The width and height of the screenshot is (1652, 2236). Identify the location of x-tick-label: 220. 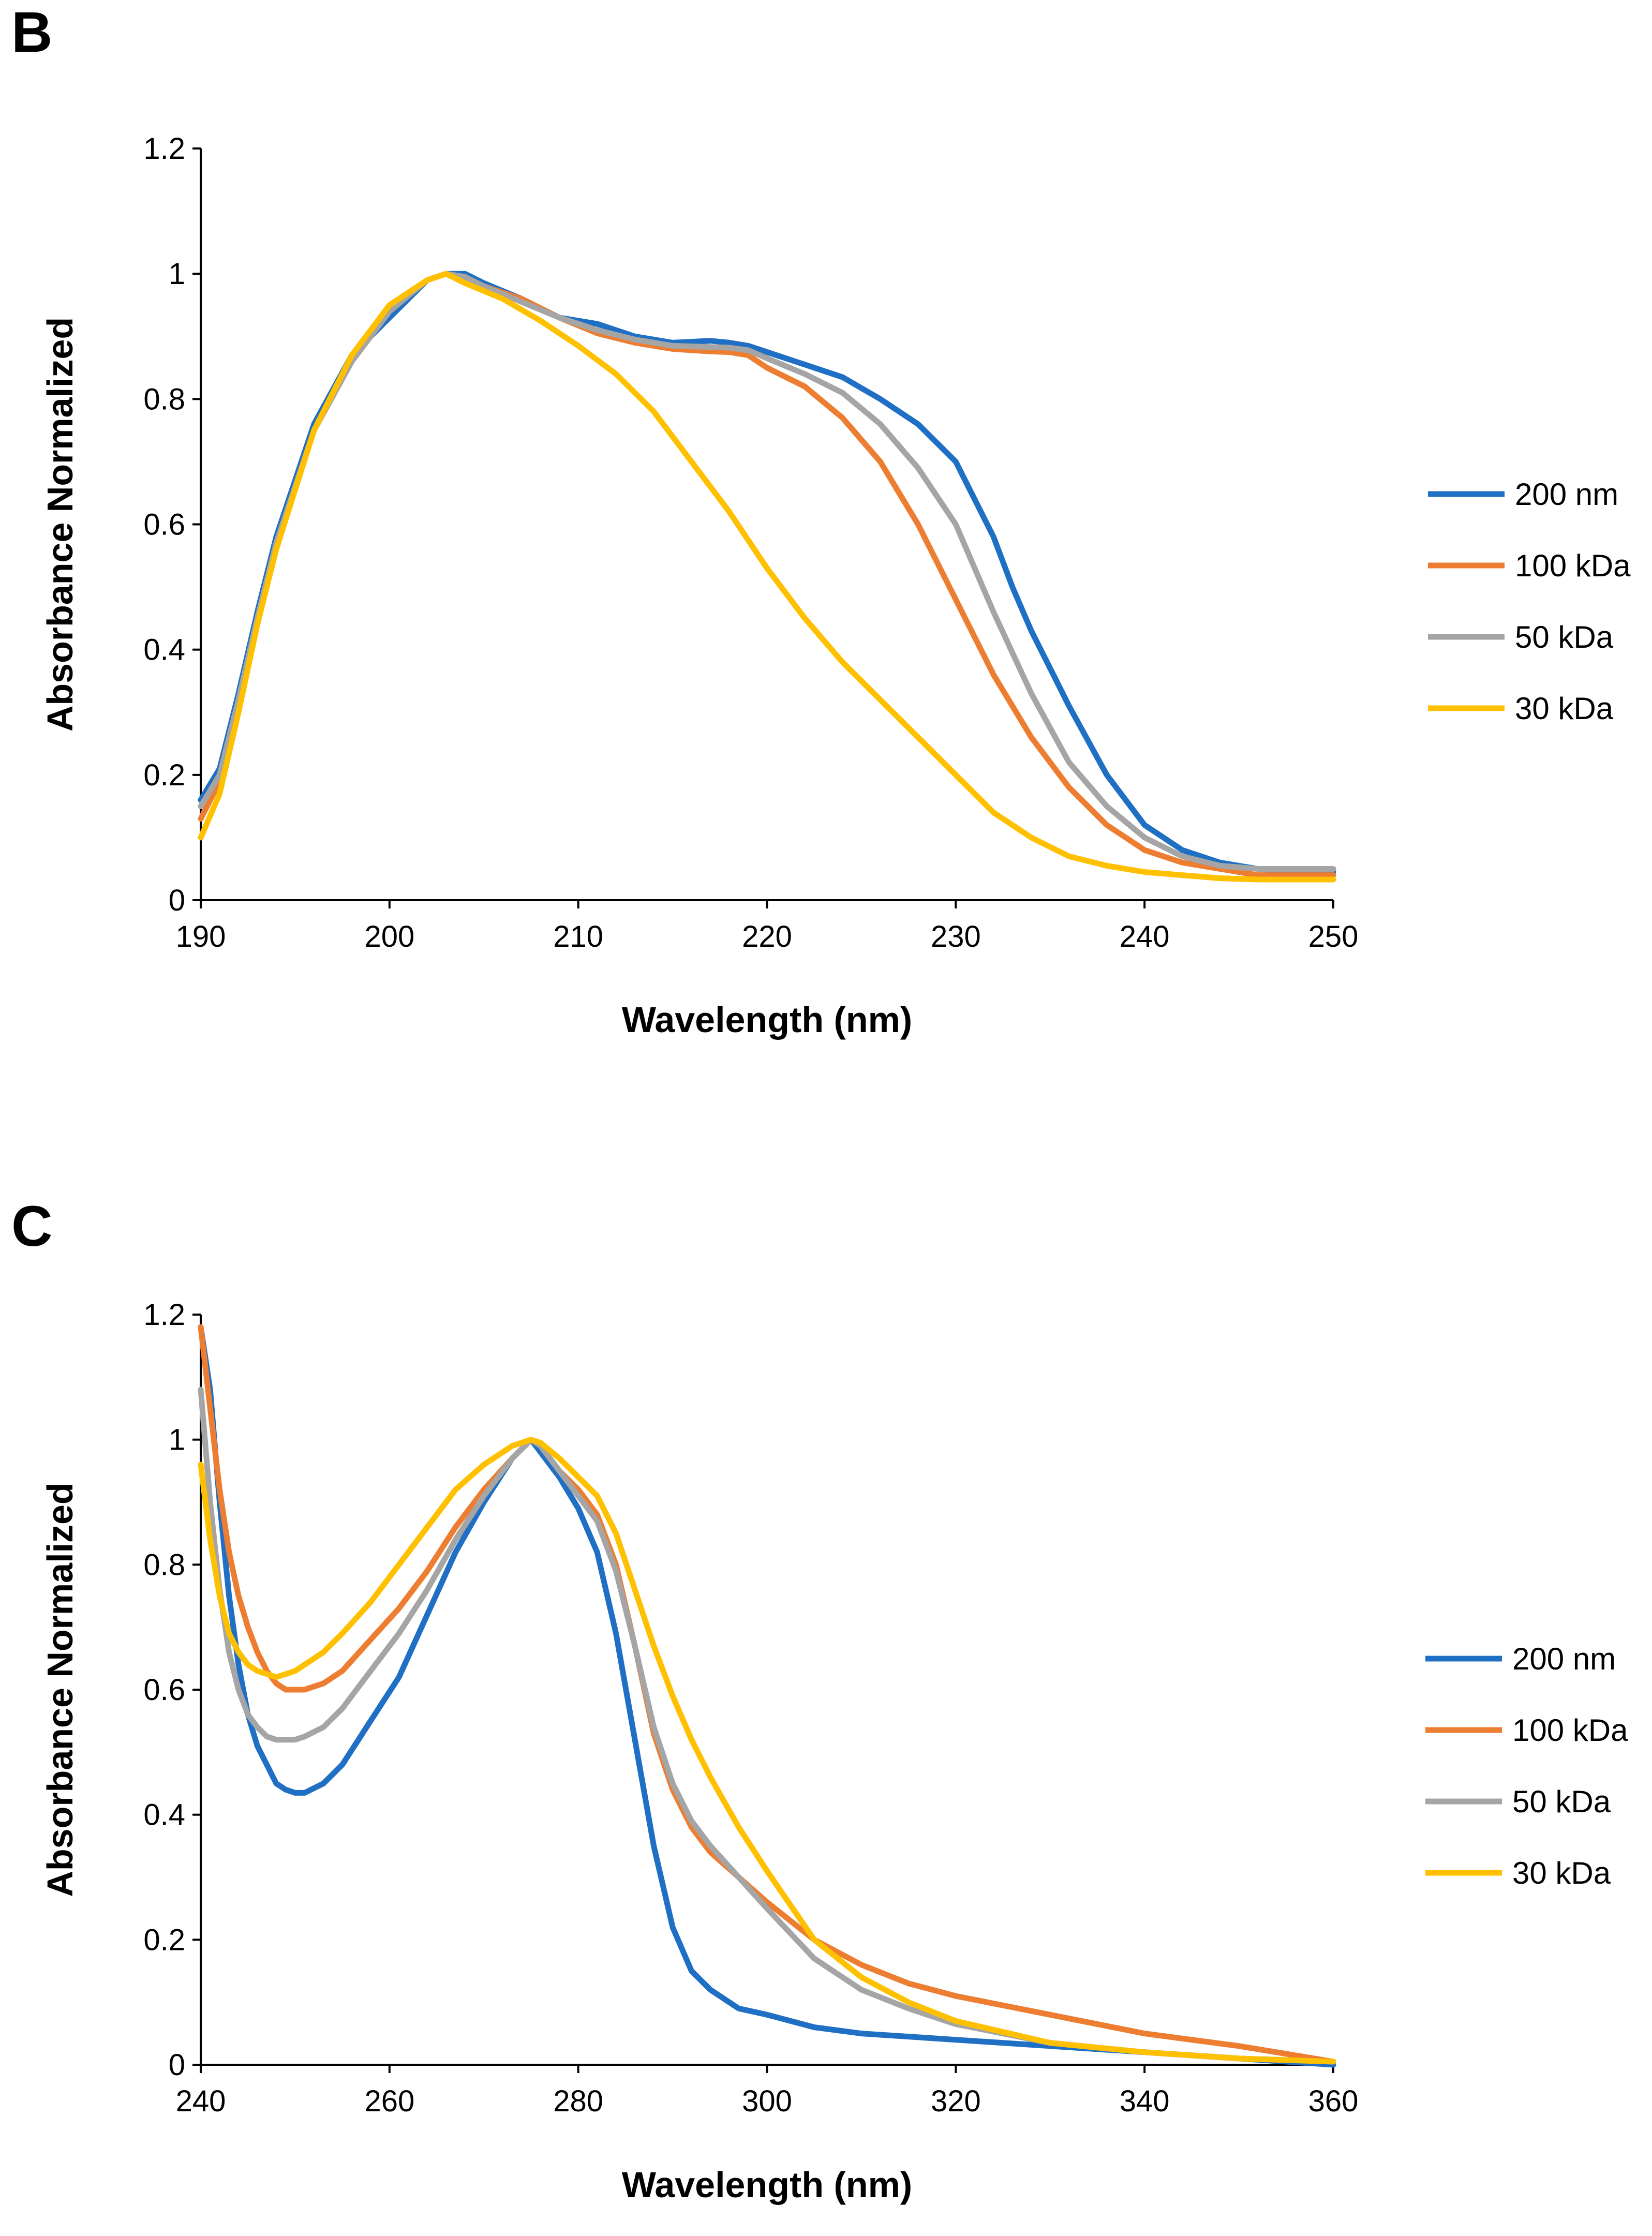
(767, 936).